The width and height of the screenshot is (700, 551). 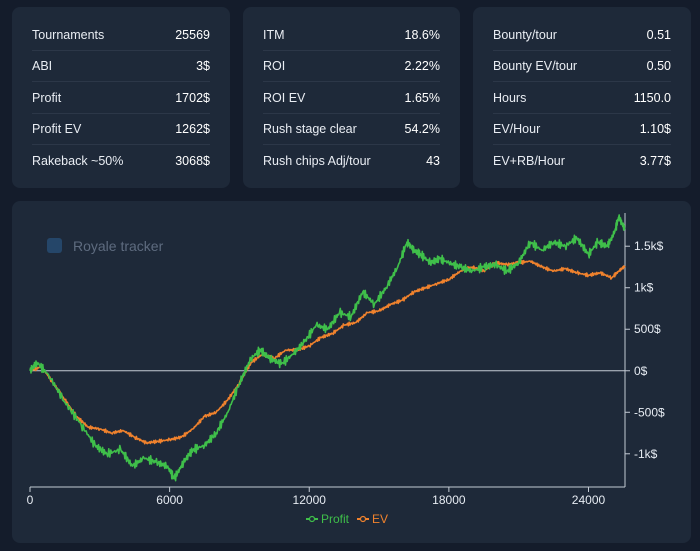 I want to click on stat-label: Profit, so click(x=47, y=97).